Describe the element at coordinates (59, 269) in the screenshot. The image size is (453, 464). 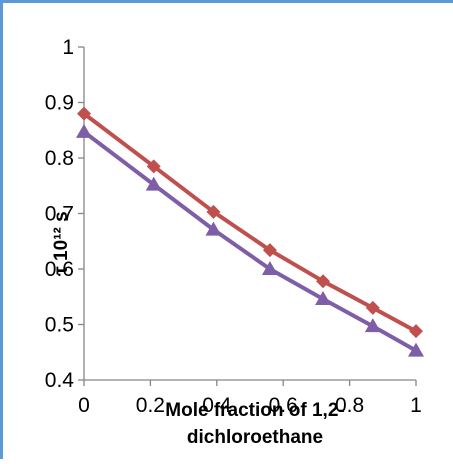
I see `y-tick-label: 0.6` at that location.